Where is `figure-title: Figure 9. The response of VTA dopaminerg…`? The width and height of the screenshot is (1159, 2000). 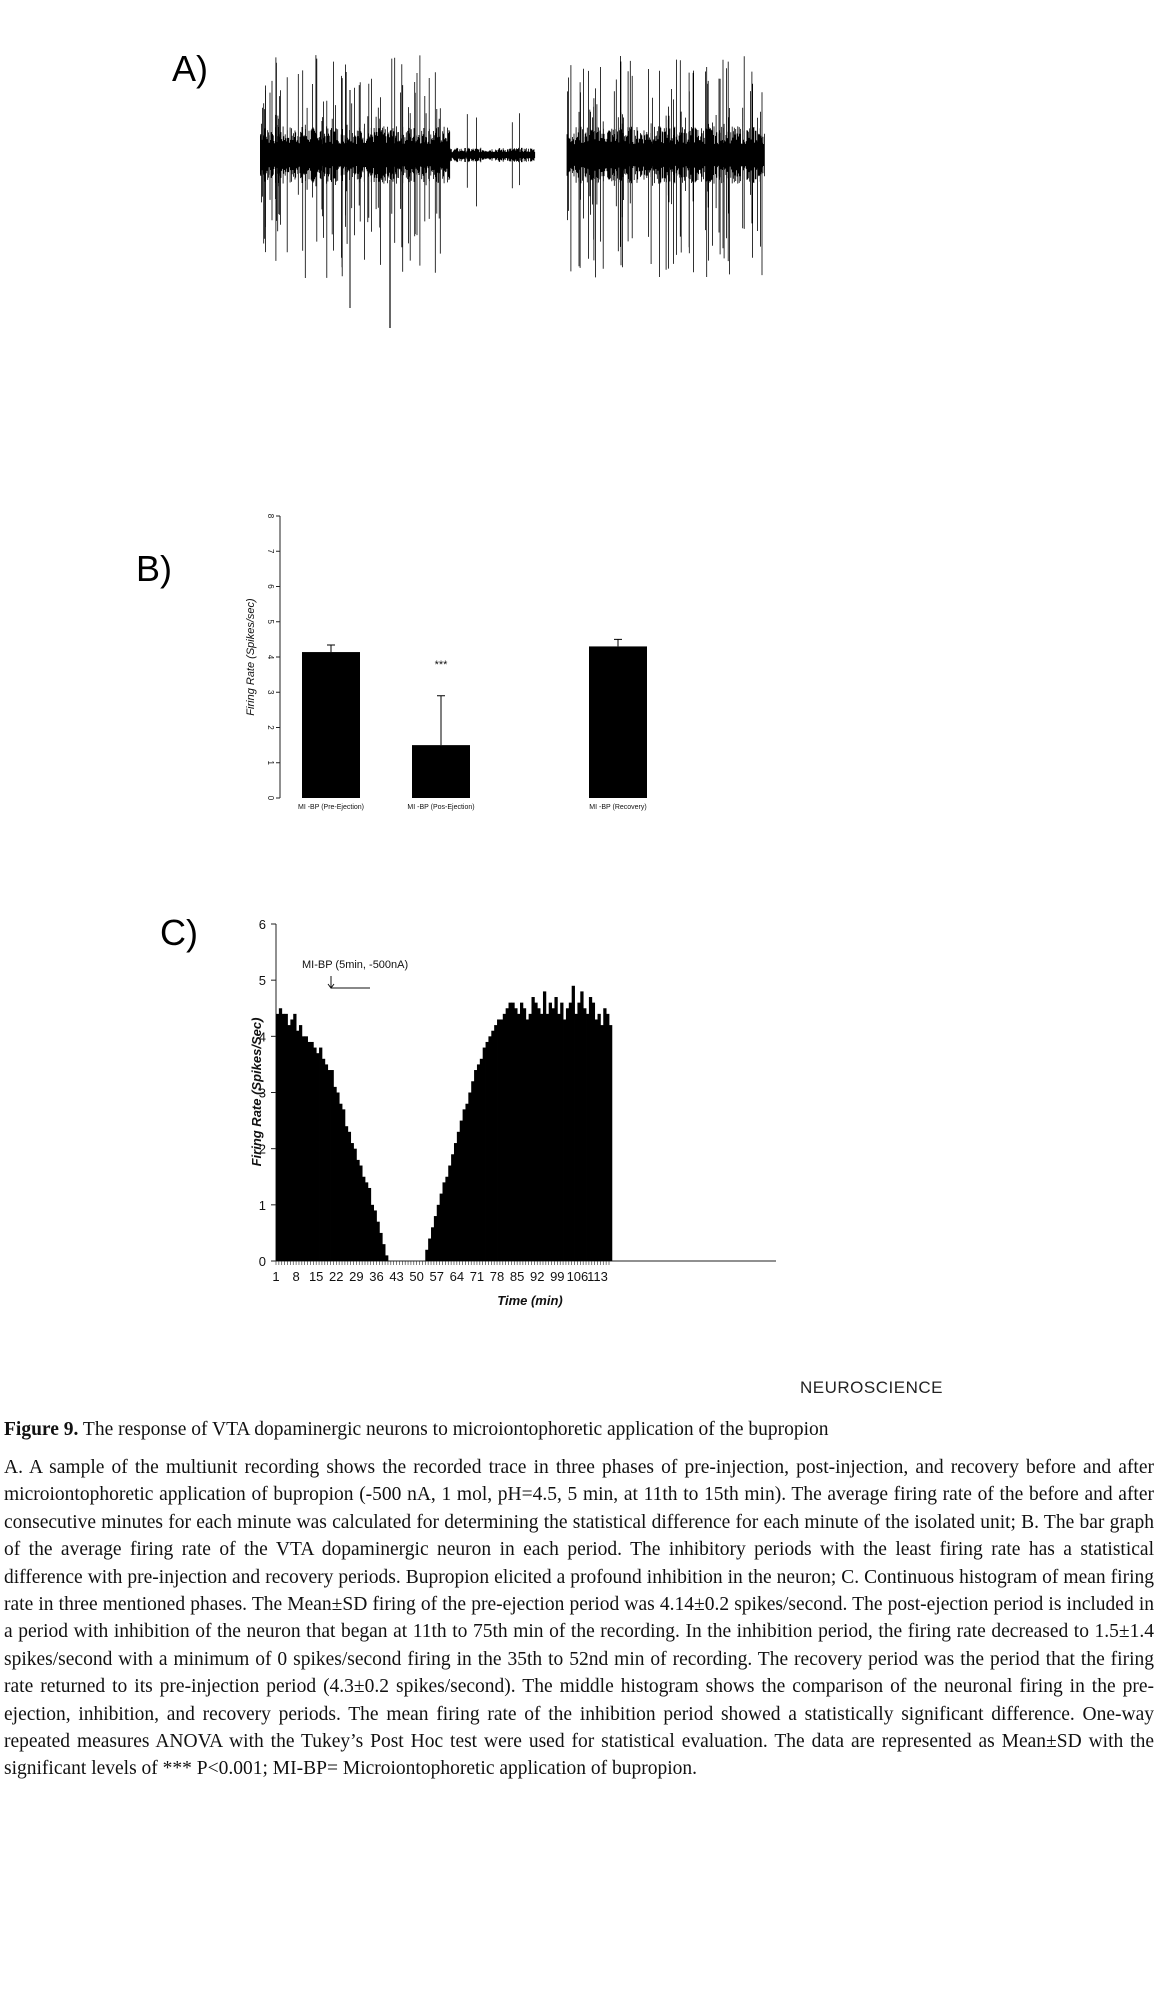
figure-title: Figure 9. The response of VTA dopaminerg… is located at coordinates (579, 1430).